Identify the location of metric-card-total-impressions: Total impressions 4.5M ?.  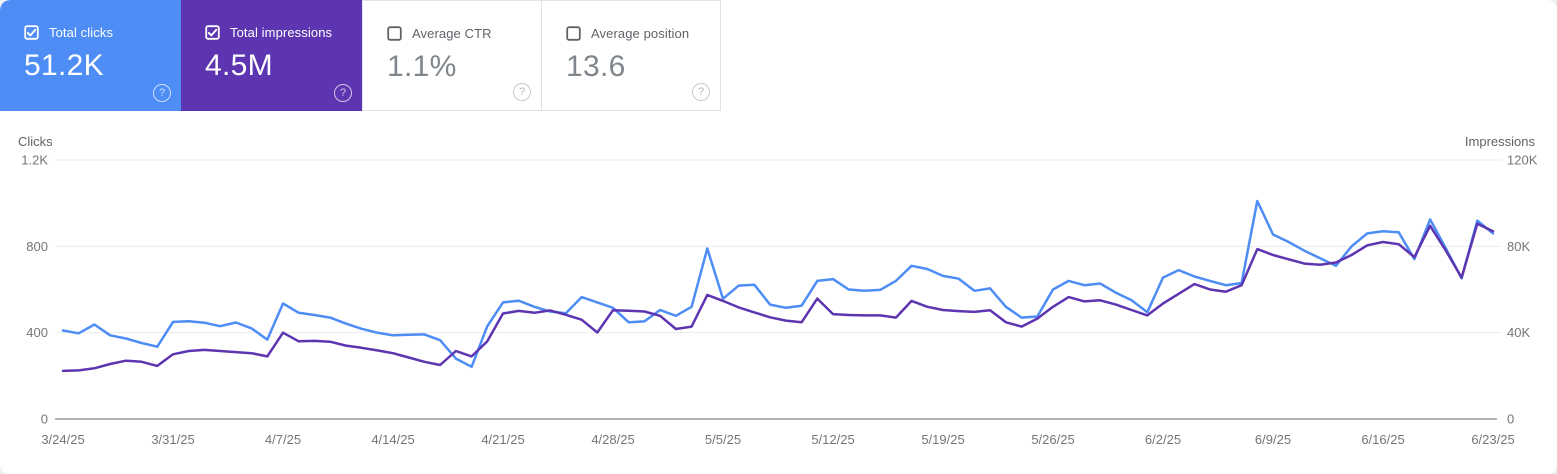
(271, 55).